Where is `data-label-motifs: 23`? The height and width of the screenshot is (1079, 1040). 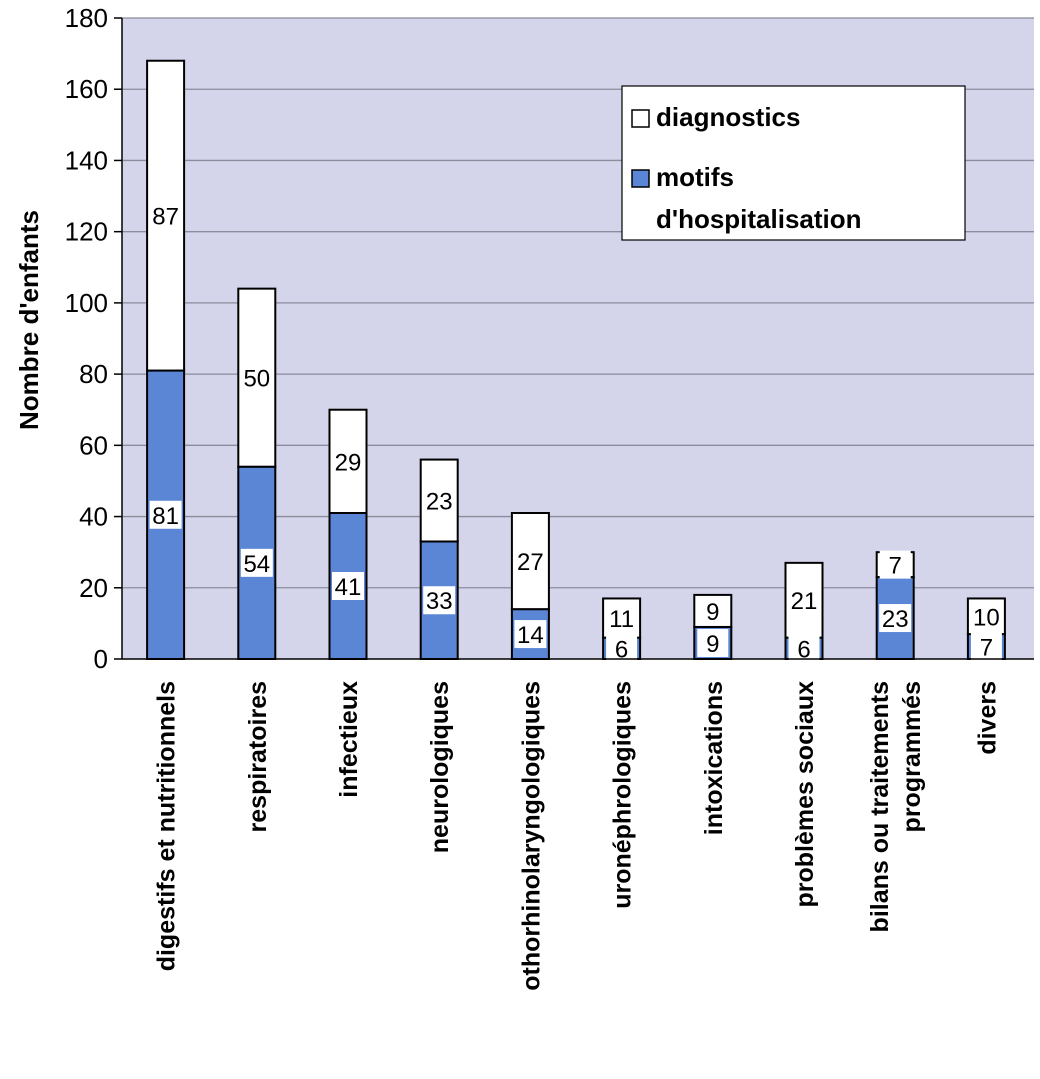 data-label-motifs: 23 is located at coordinates (895, 619).